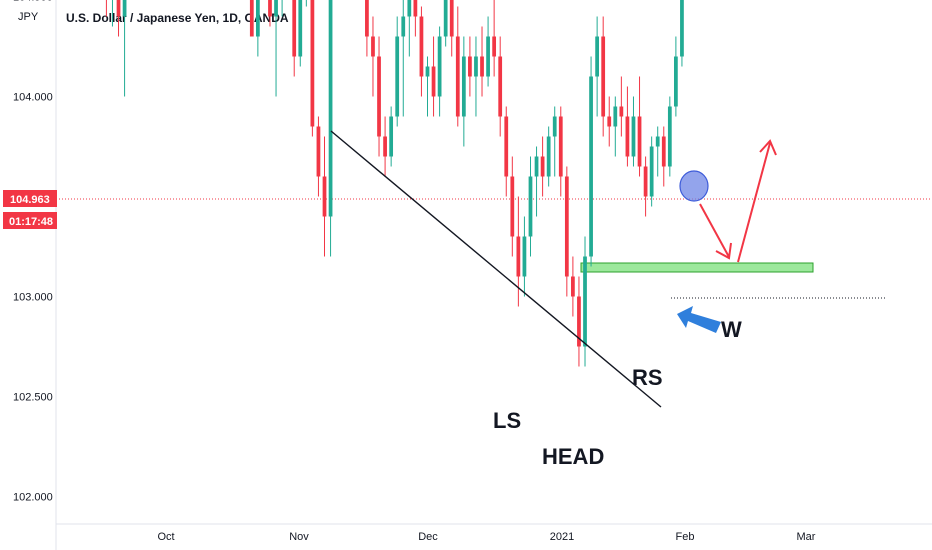 The height and width of the screenshot is (550, 932). I want to click on highlight-circle, so click(694, 186).